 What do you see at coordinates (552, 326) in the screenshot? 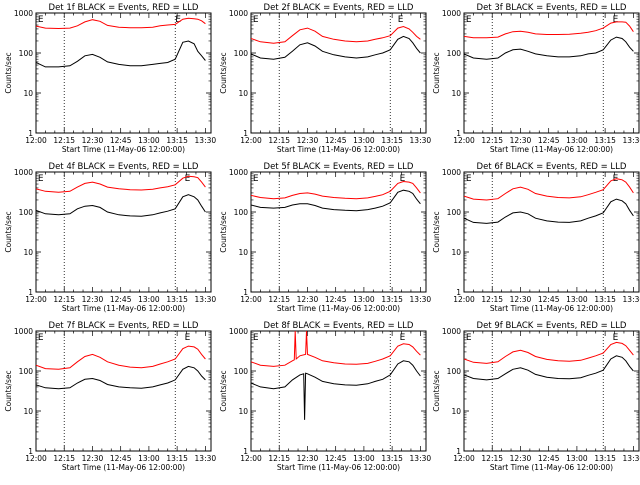
I see `panel-title: Det 9f BLACK = Events, RED = LLD` at bounding box center [552, 326].